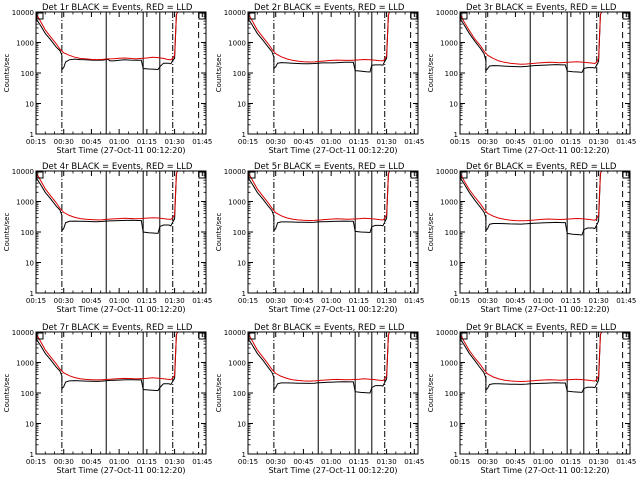 This screenshot has height=480, width=640. Describe the element at coordinates (329, 8) in the screenshot. I see `panel-title: Det 2r BLACK = Events, RED = LLD` at that location.